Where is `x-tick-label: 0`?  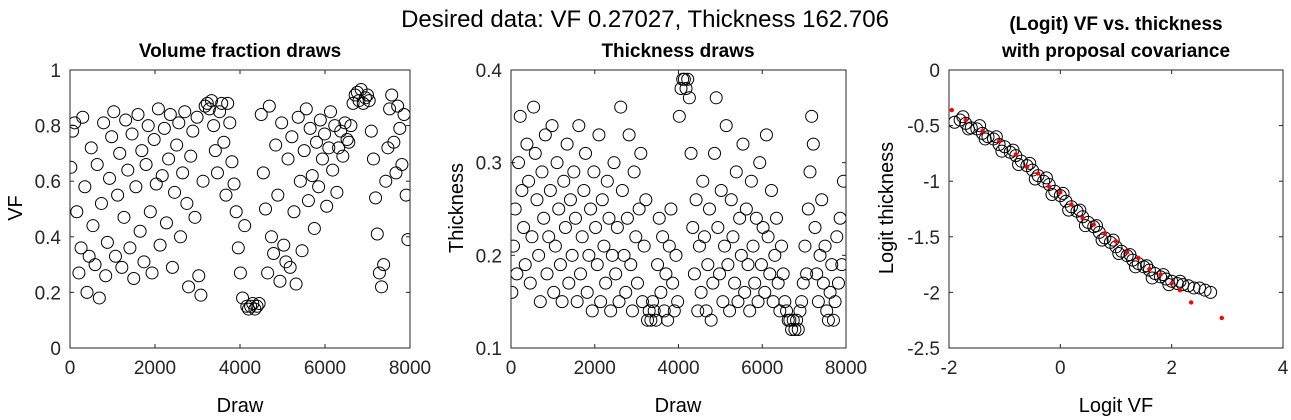 x-tick-label: 0 is located at coordinates (70, 368).